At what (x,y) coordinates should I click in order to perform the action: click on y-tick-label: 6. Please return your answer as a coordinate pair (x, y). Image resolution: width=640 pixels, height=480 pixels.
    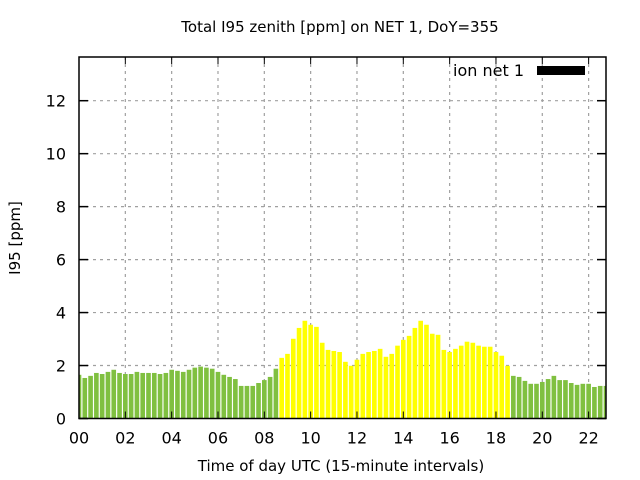
    Looking at the image, I should click on (61, 260).